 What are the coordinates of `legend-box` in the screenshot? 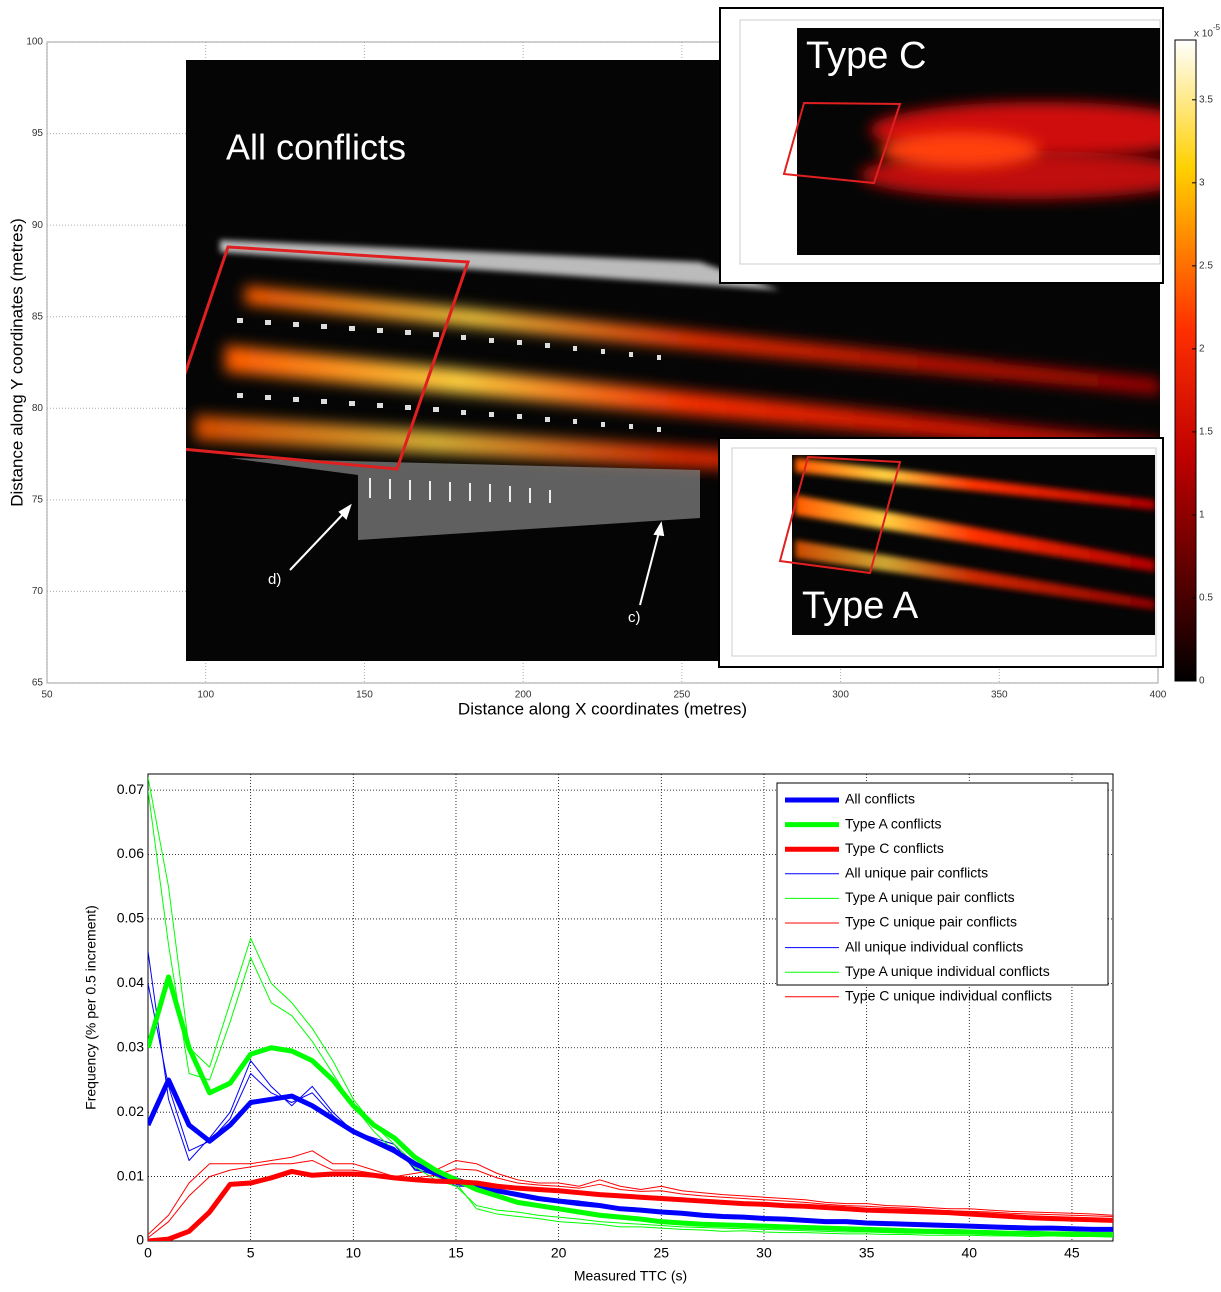 It's located at (942, 884).